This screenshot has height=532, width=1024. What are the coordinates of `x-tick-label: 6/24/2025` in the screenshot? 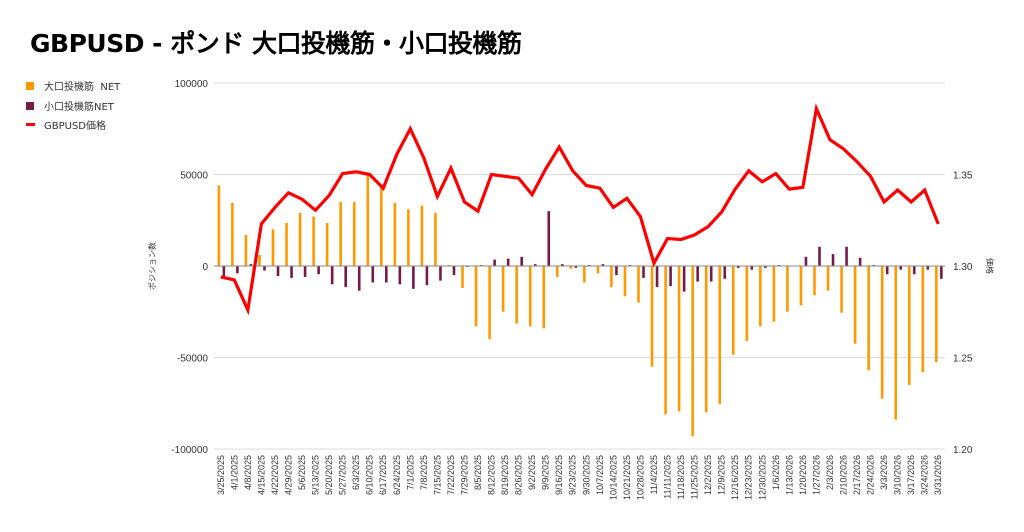 It's located at (397, 475).